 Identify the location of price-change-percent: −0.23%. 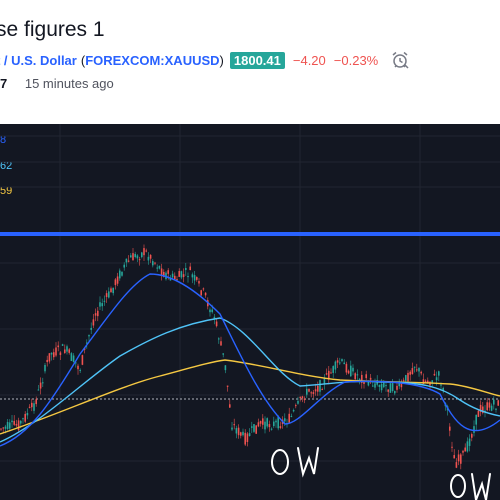
(356, 60).